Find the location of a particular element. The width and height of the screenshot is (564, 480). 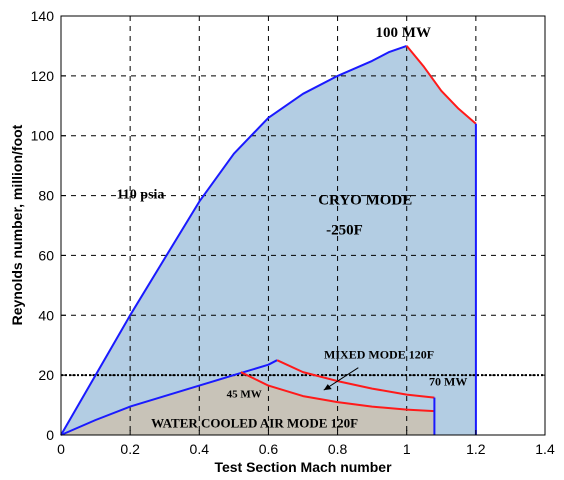

x-tick-label: 1.4 is located at coordinates (545, 449).